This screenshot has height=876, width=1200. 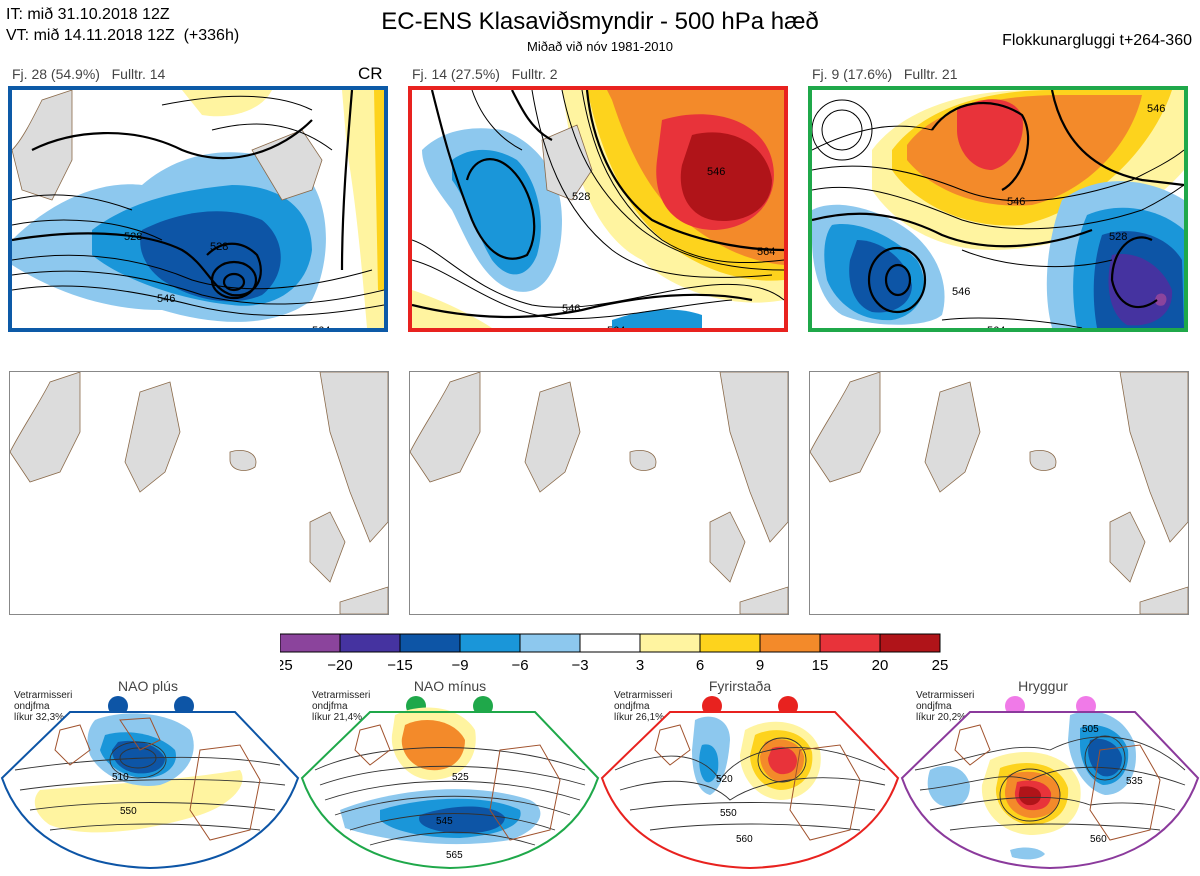 What do you see at coordinates (579, 665) in the screenshot?
I see `colorbar-tick-label: −3` at bounding box center [579, 665].